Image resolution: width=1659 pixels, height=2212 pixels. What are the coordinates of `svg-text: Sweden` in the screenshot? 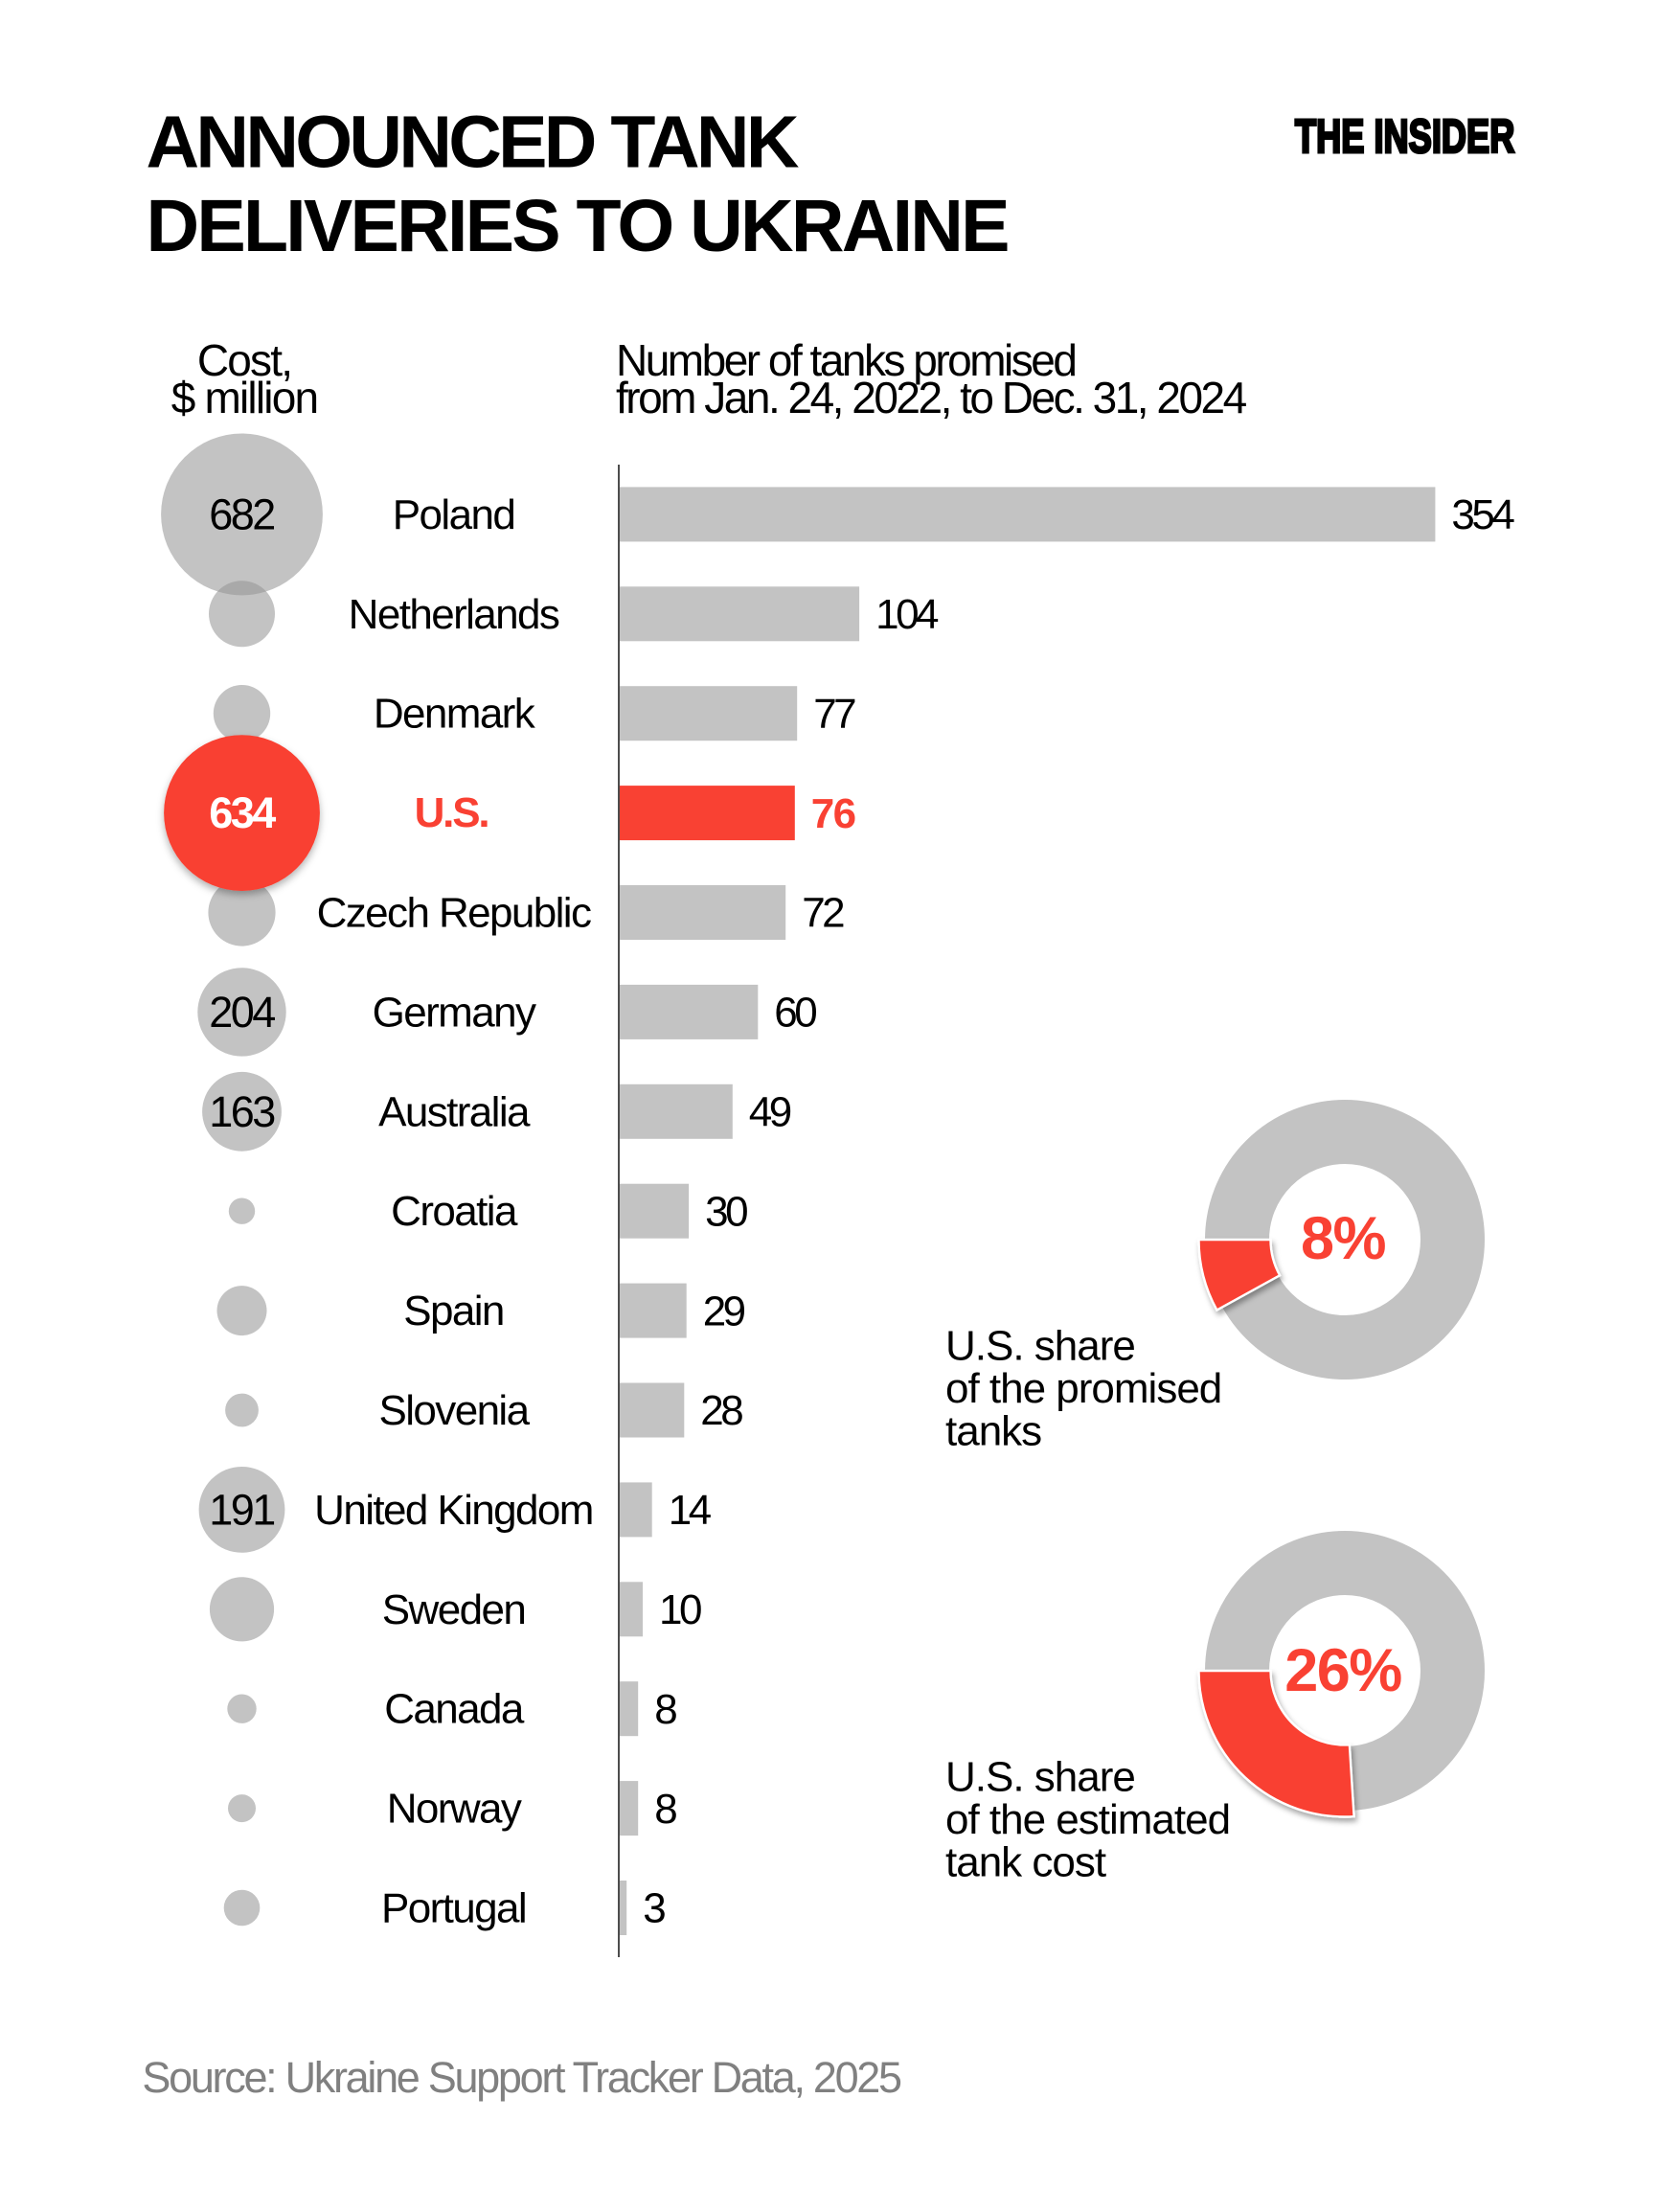 It's located at (453, 1609).